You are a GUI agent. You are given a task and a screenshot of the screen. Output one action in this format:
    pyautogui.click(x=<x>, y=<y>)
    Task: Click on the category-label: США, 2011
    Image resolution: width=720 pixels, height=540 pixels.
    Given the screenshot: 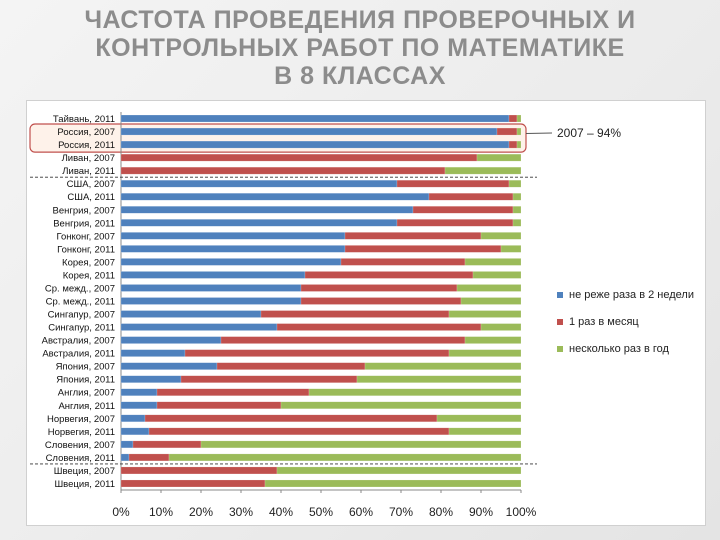 What is the action you would take?
    pyautogui.click(x=91, y=197)
    